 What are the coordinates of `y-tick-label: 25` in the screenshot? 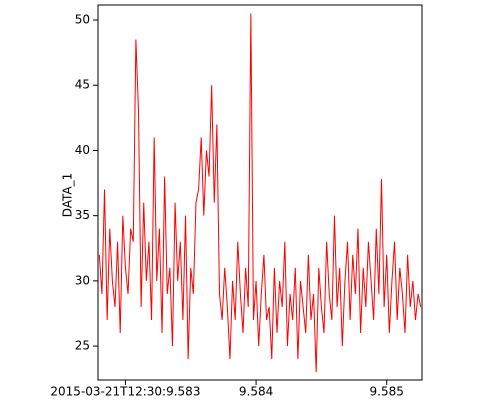 It's located at (82, 346).